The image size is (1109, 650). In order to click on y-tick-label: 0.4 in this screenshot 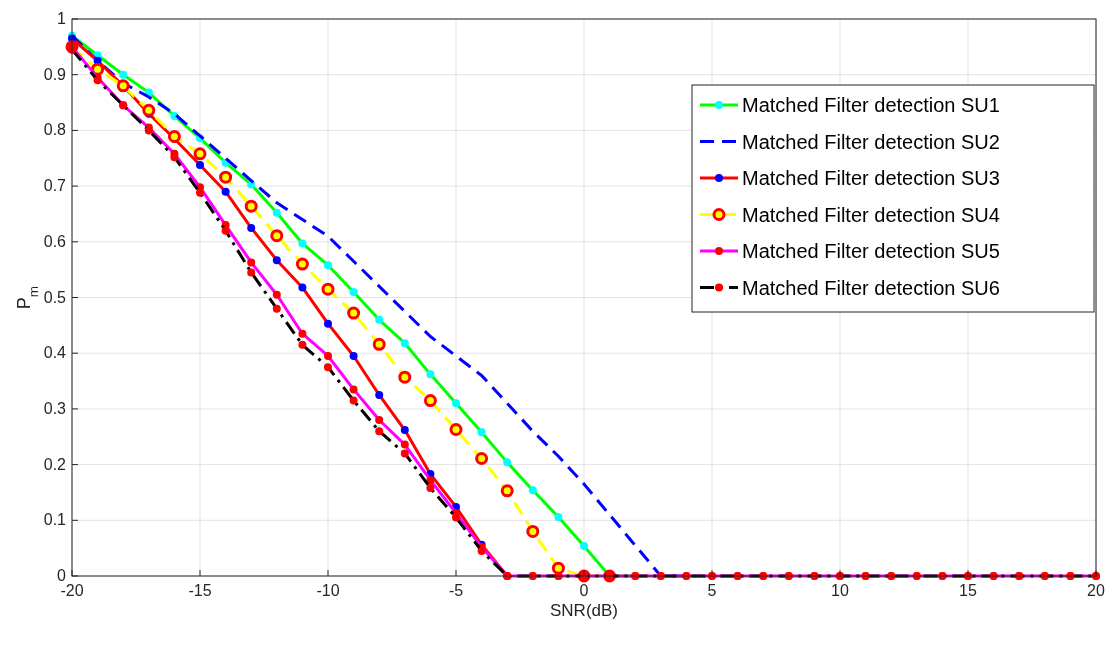, I will do `click(55, 353)`.